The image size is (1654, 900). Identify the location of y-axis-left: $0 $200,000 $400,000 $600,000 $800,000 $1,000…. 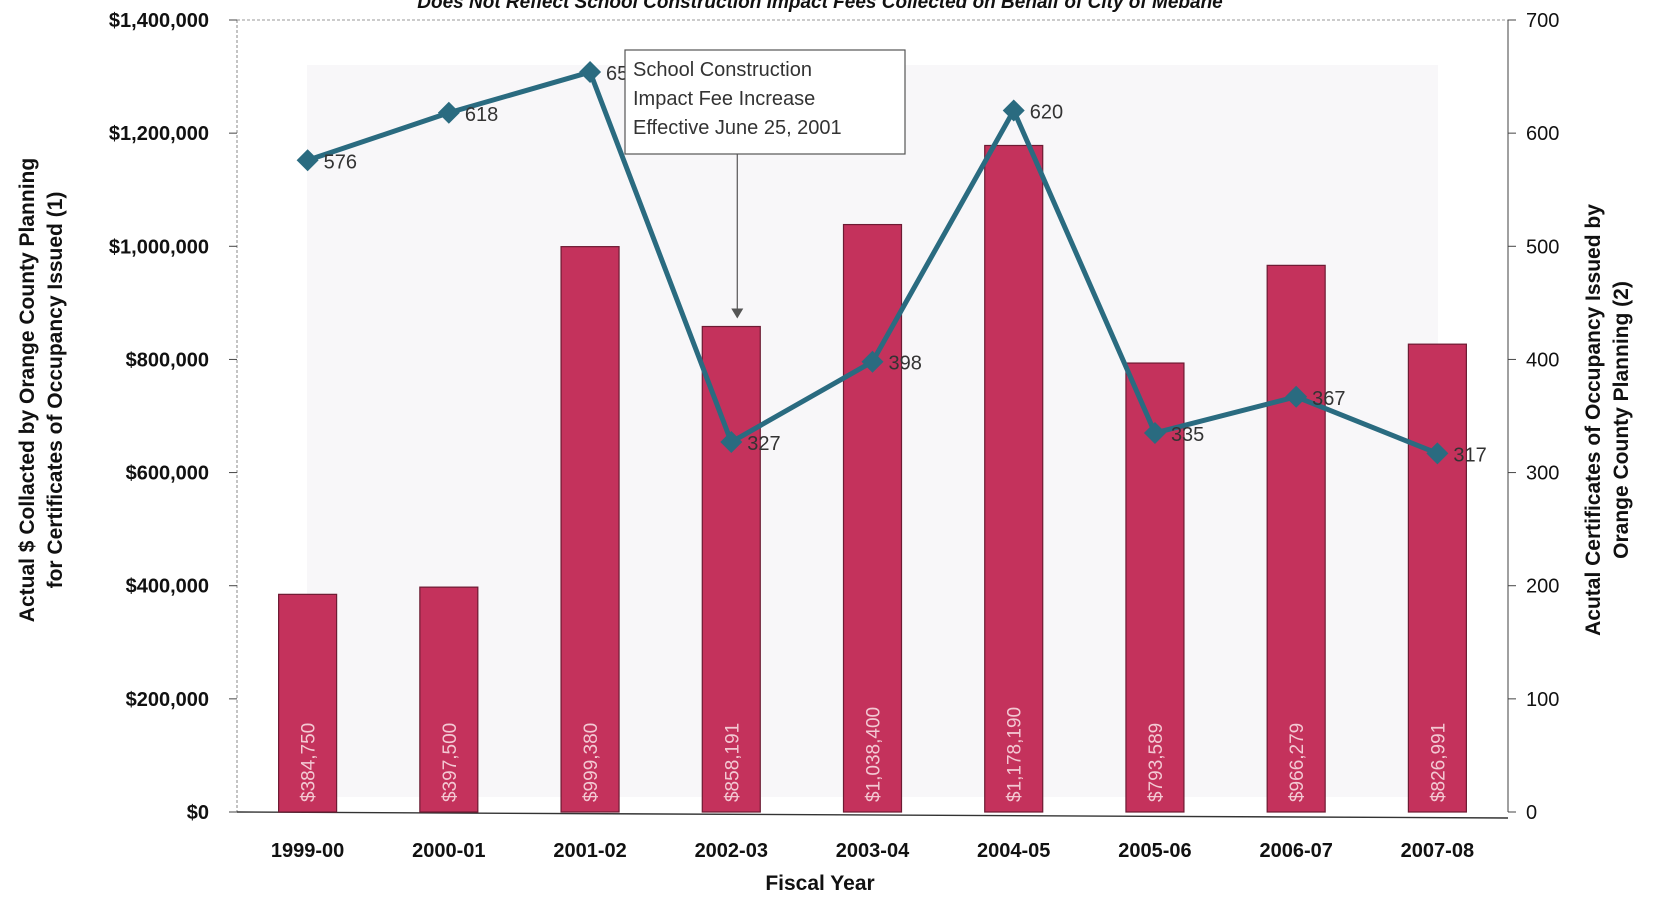
(173, 417).